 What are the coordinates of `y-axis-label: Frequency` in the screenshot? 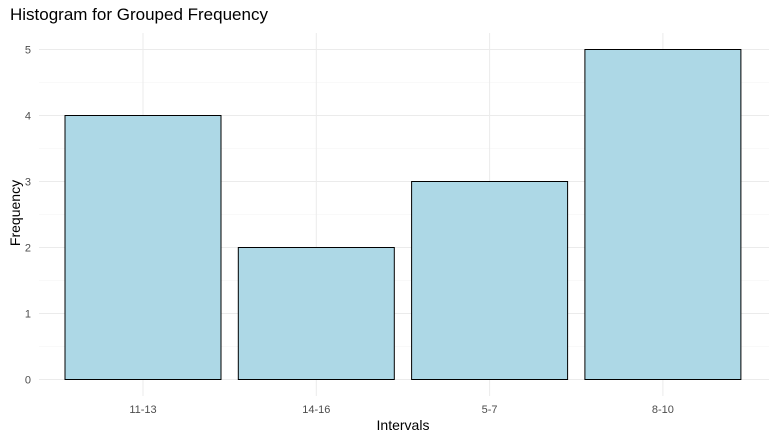 It's located at (15, 213).